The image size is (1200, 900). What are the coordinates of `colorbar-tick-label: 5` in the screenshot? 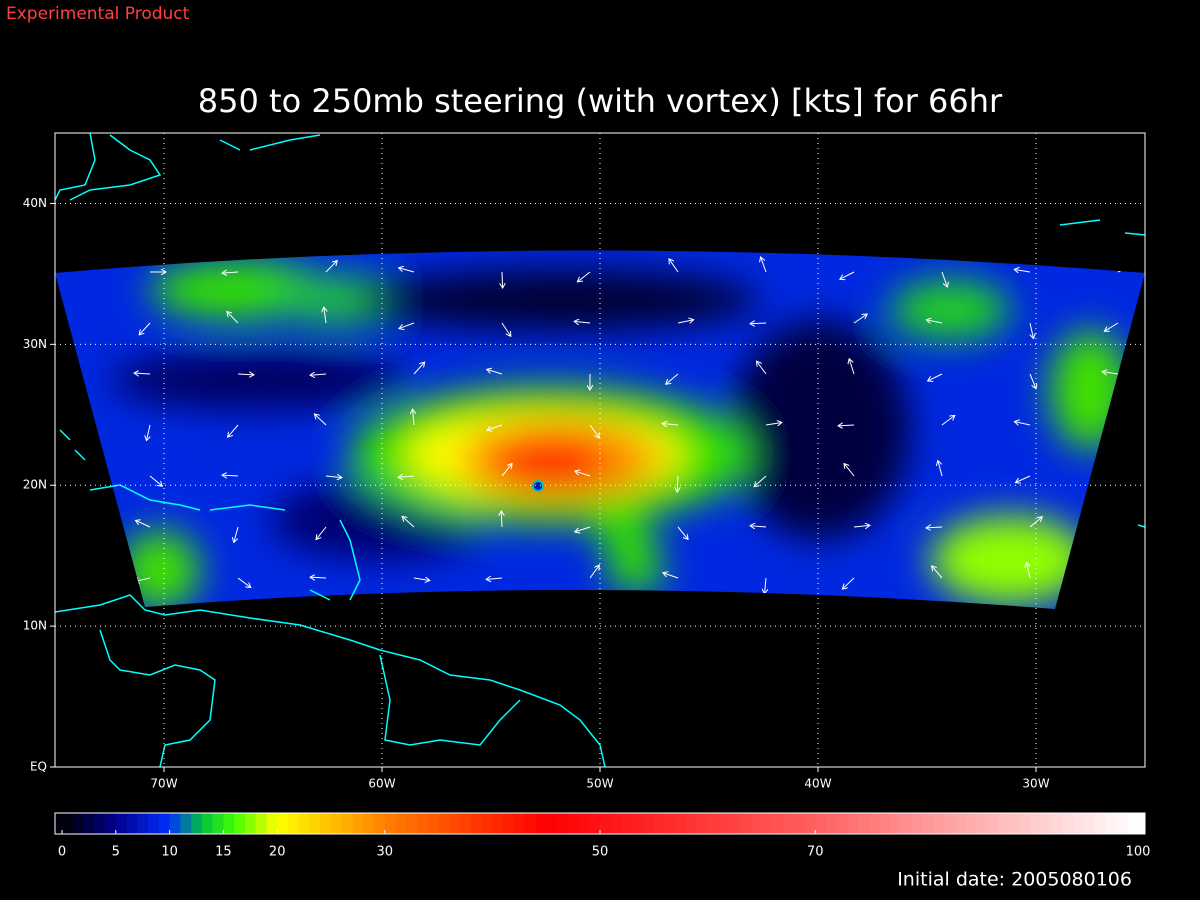 It's located at (116, 852).